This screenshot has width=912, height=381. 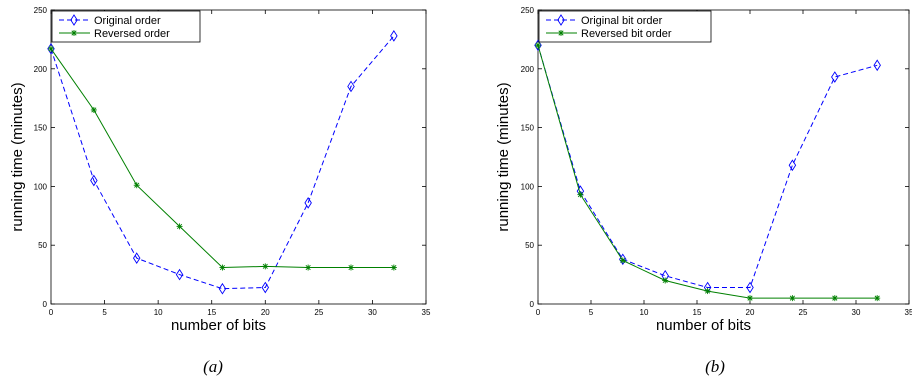 I want to click on panel-caption: (a), so click(x=213, y=366).